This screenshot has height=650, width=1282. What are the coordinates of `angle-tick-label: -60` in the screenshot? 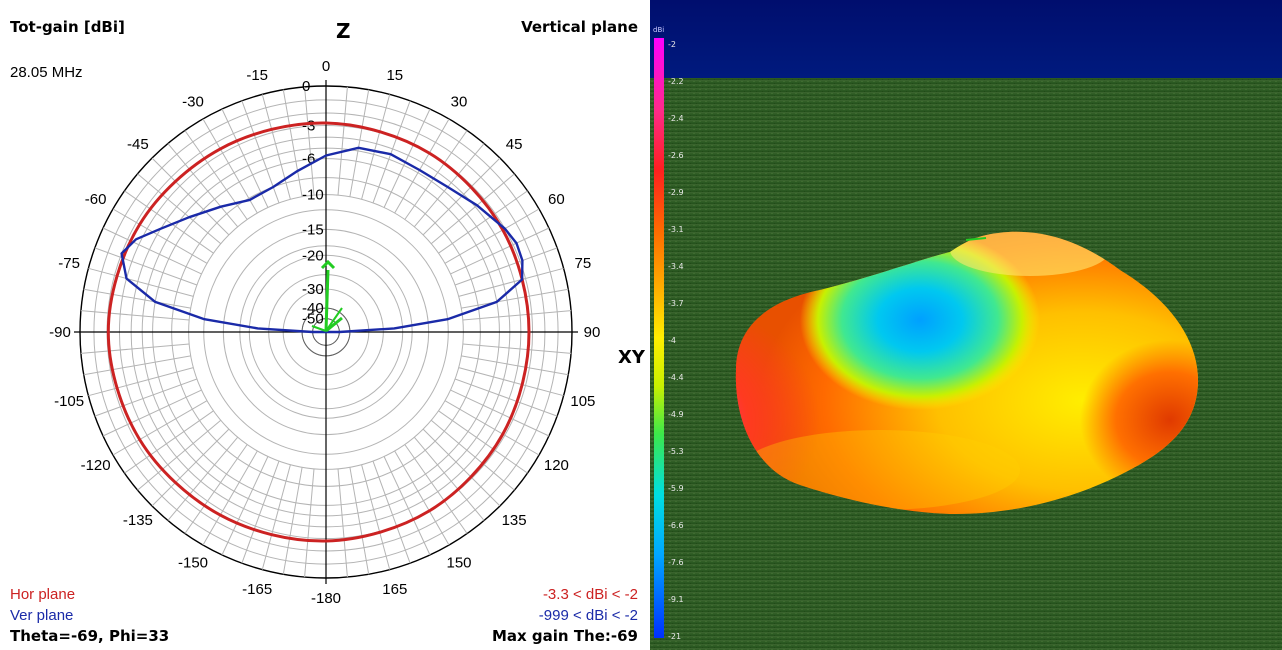 It's located at (96, 199).